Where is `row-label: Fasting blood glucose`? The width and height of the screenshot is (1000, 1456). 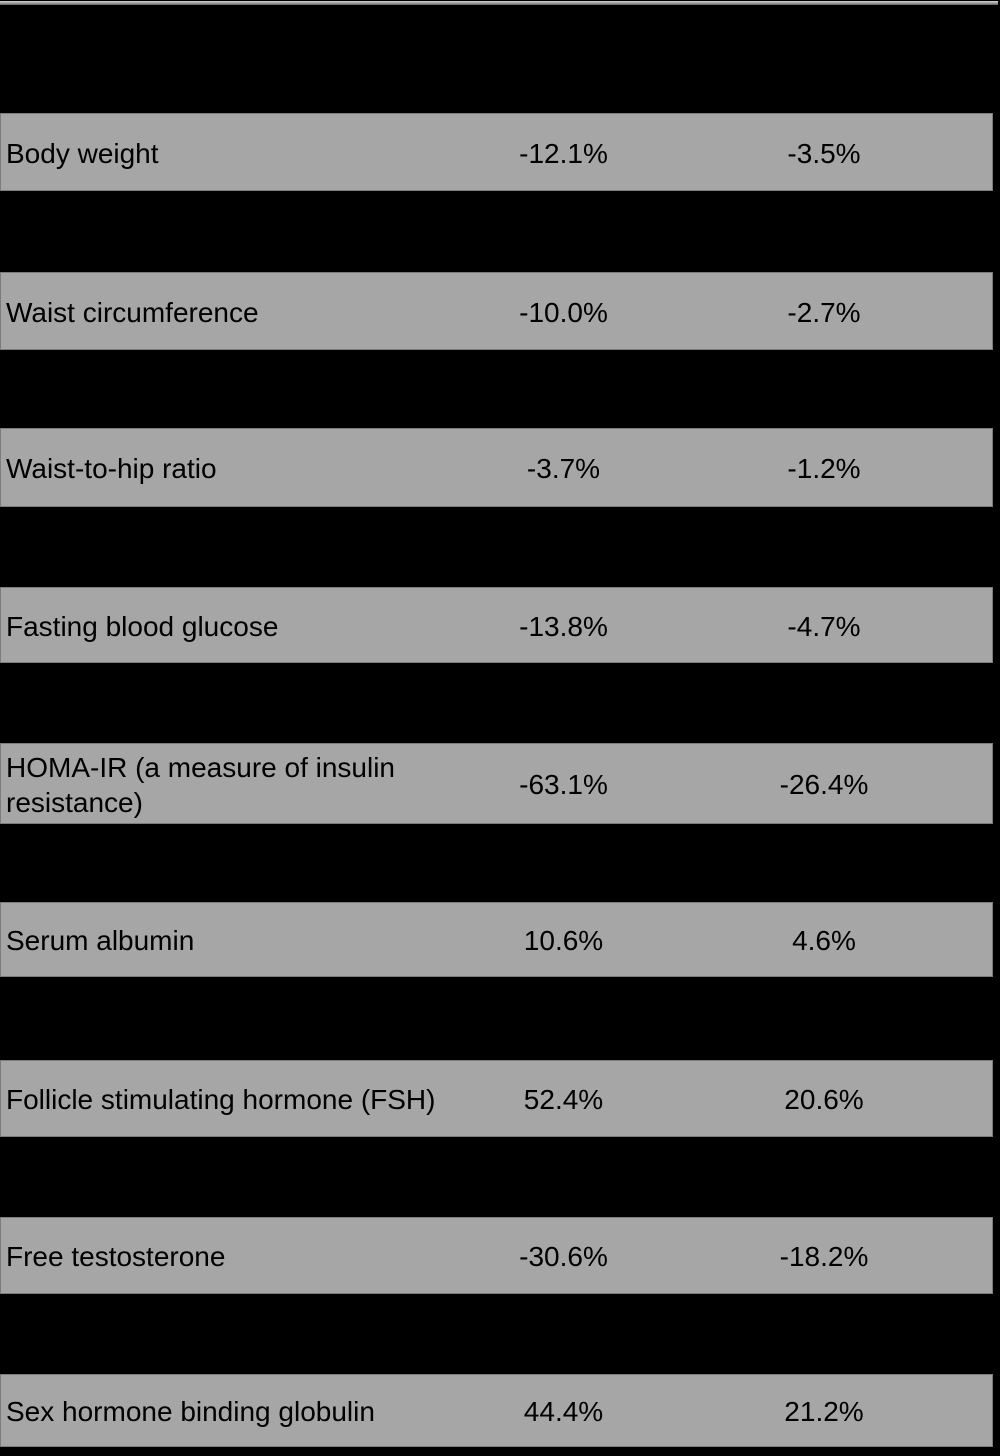 row-label: Fasting blood glucose is located at coordinates (142, 626).